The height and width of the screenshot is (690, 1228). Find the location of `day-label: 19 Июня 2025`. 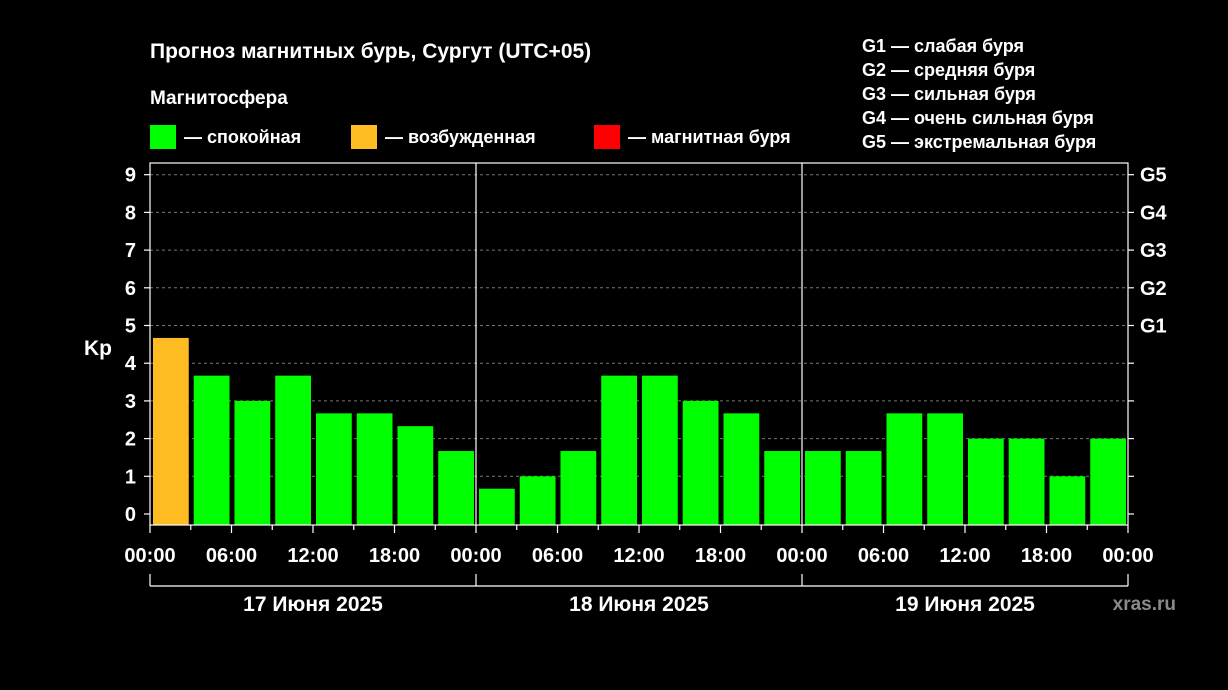

day-label: 19 Июня 2025 is located at coordinates (965, 604).